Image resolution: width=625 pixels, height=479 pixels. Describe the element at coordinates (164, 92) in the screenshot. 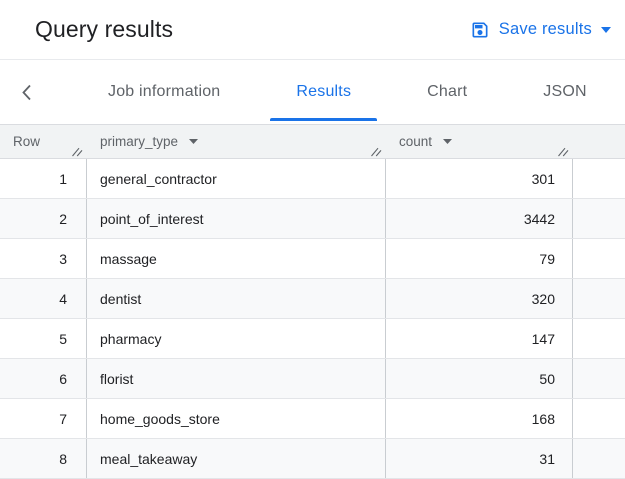

I see `tab-job-information: Job information` at that location.